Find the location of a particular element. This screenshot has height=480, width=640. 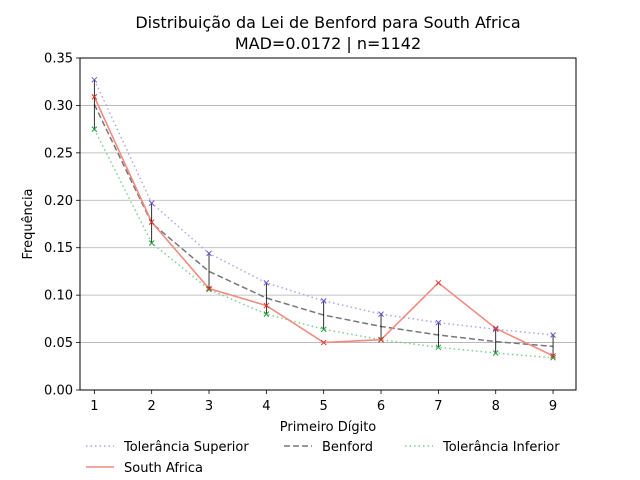

y-tick-label: 0.00 is located at coordinates (58, 391).